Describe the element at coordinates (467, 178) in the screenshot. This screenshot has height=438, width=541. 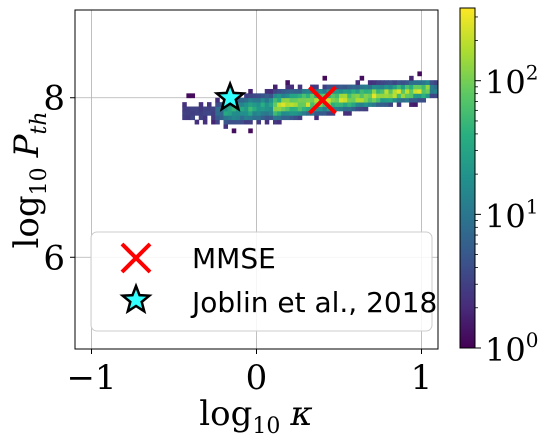
I see `colorbar-gradient` at that location.